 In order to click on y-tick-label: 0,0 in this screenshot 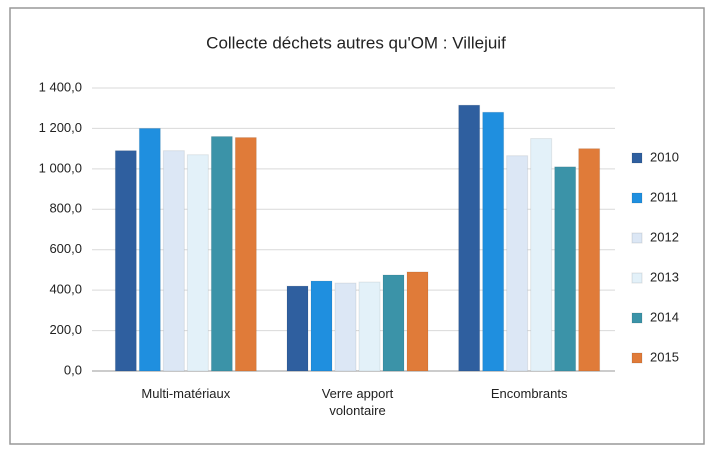, I will do `click(73, 369)`.